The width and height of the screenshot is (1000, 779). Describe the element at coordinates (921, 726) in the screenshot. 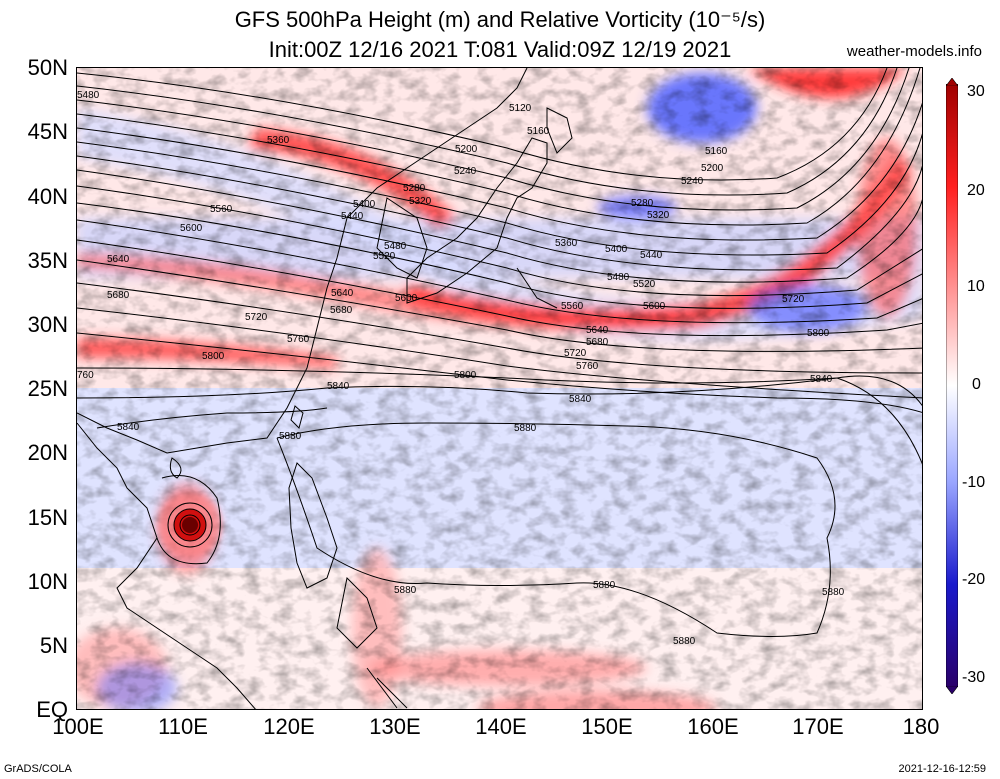

I see `lon-label: 180` at that location.